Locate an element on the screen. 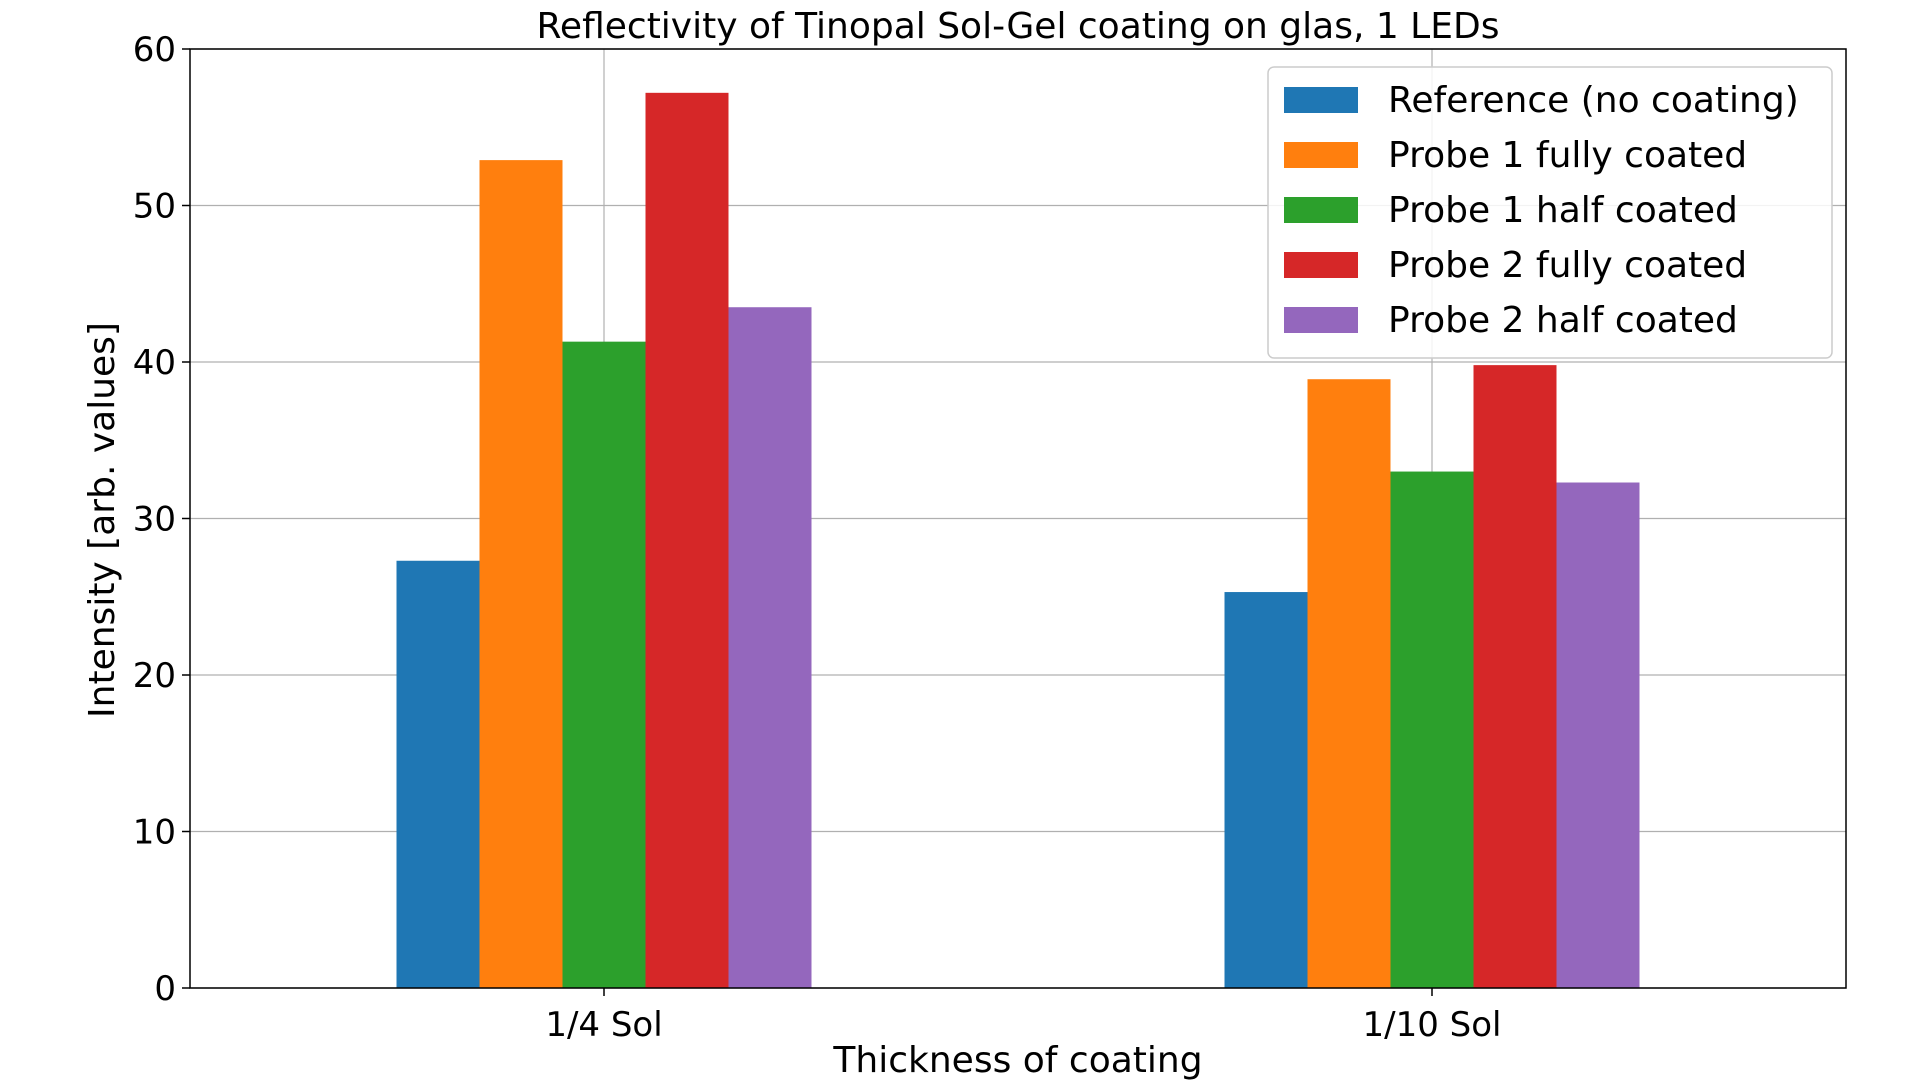  y-tick-label: 30 is located at coordinates (154, 520).